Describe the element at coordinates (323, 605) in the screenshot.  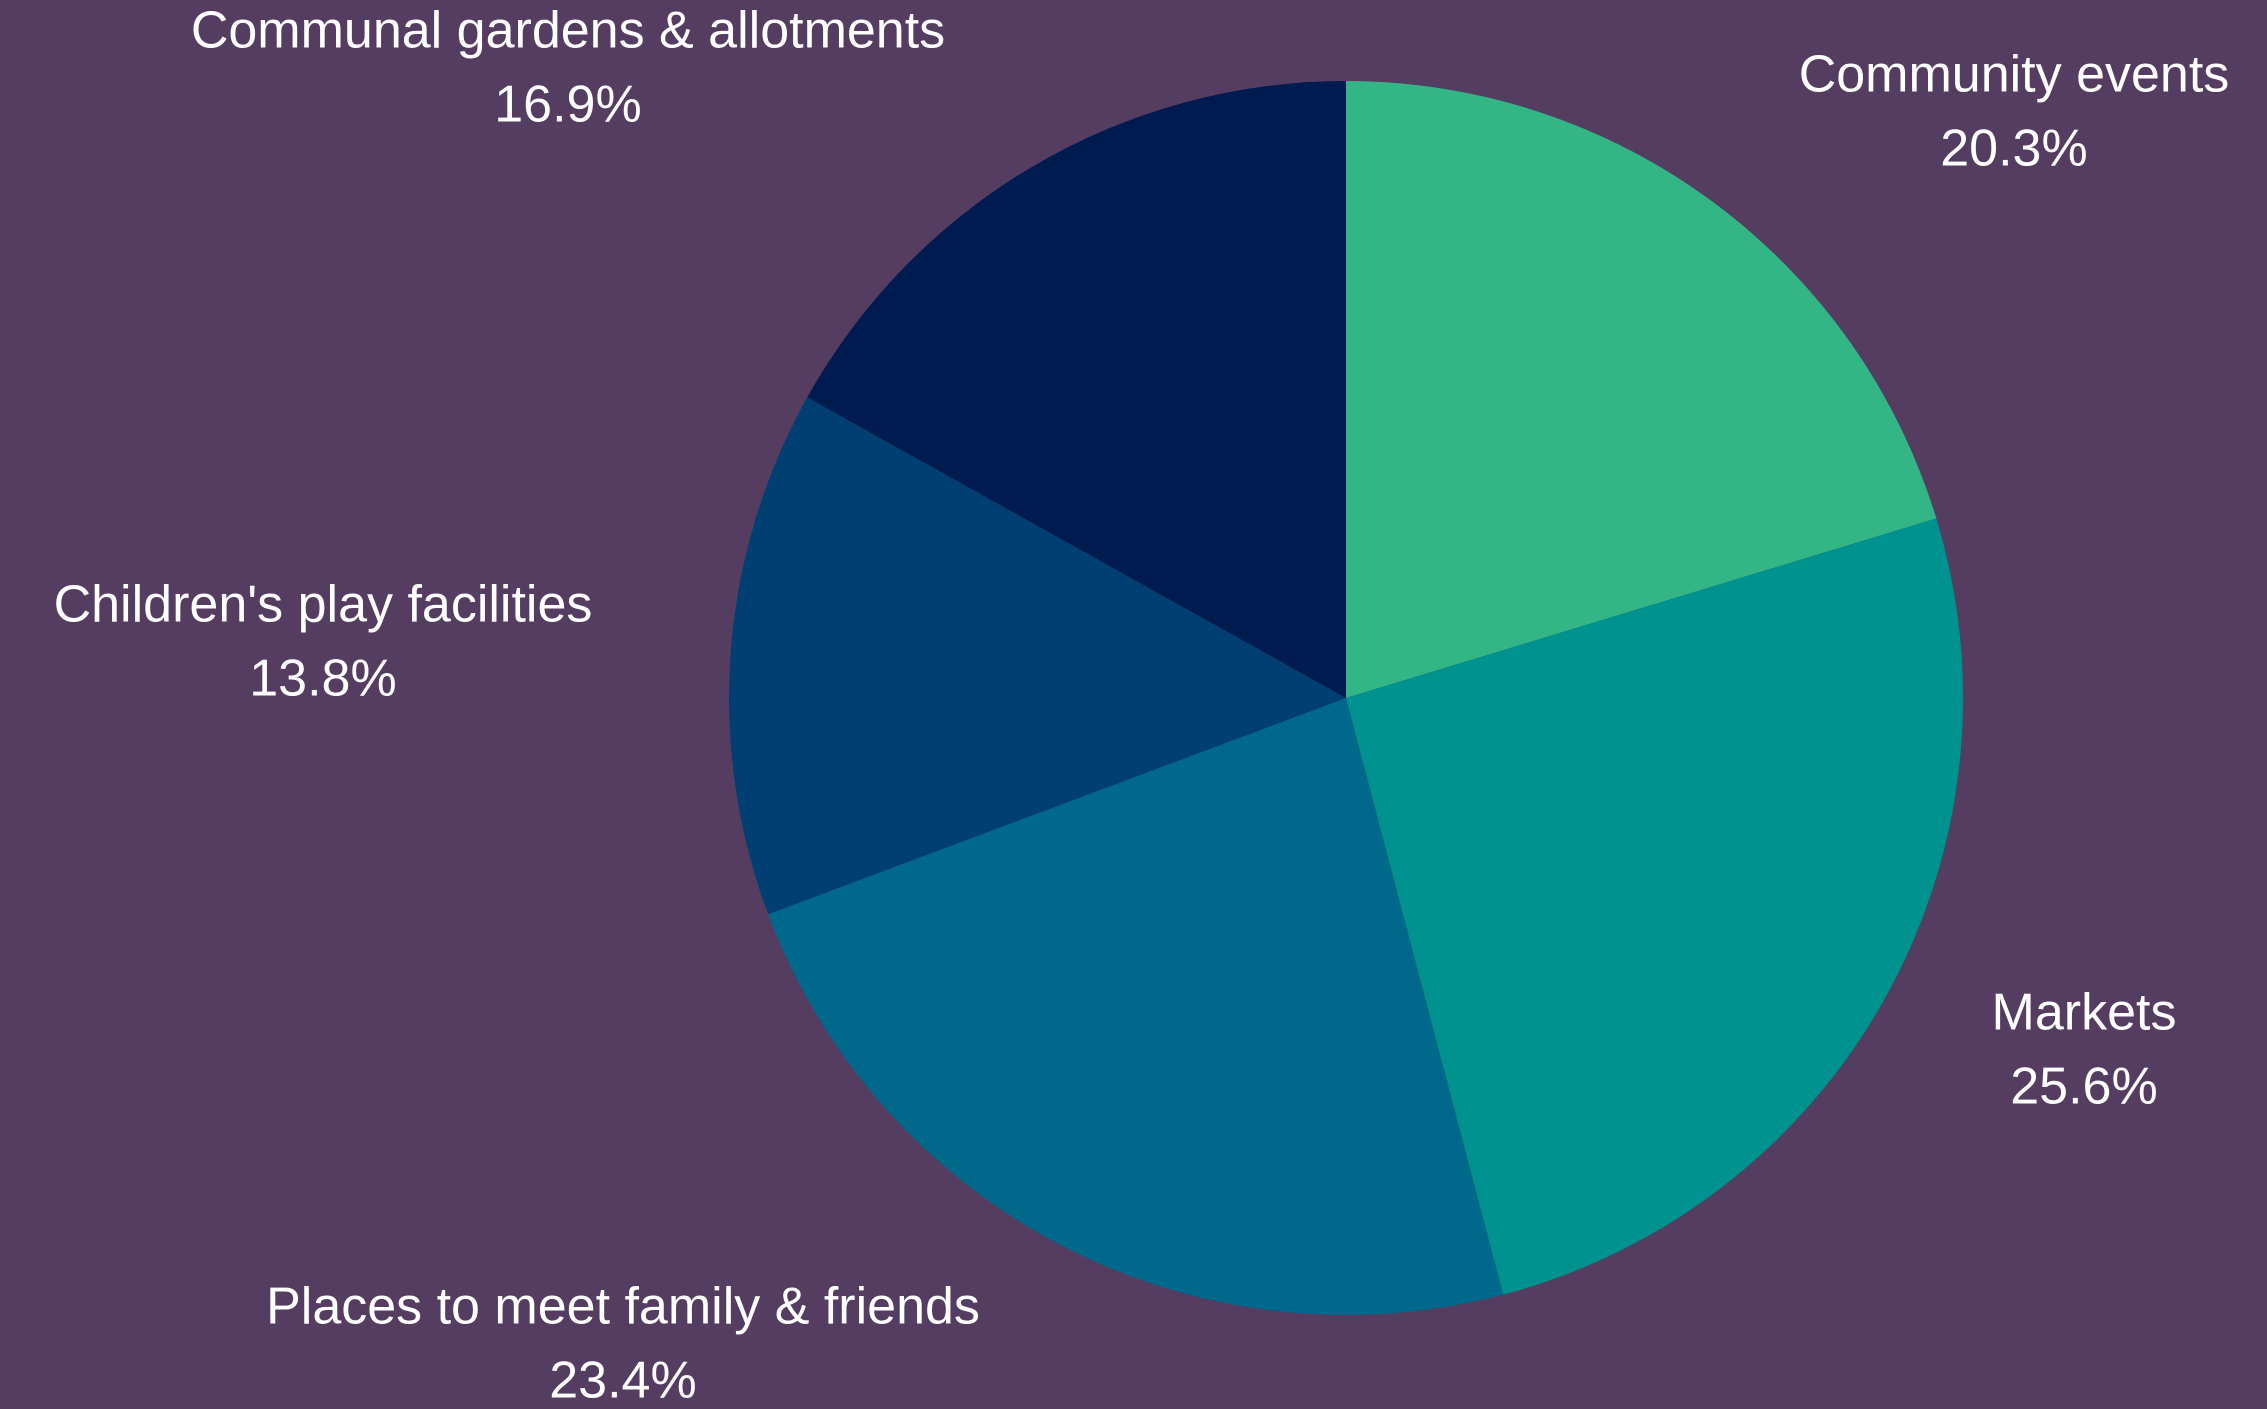
I see `slice-category-label: Children's play facilities` at that location.